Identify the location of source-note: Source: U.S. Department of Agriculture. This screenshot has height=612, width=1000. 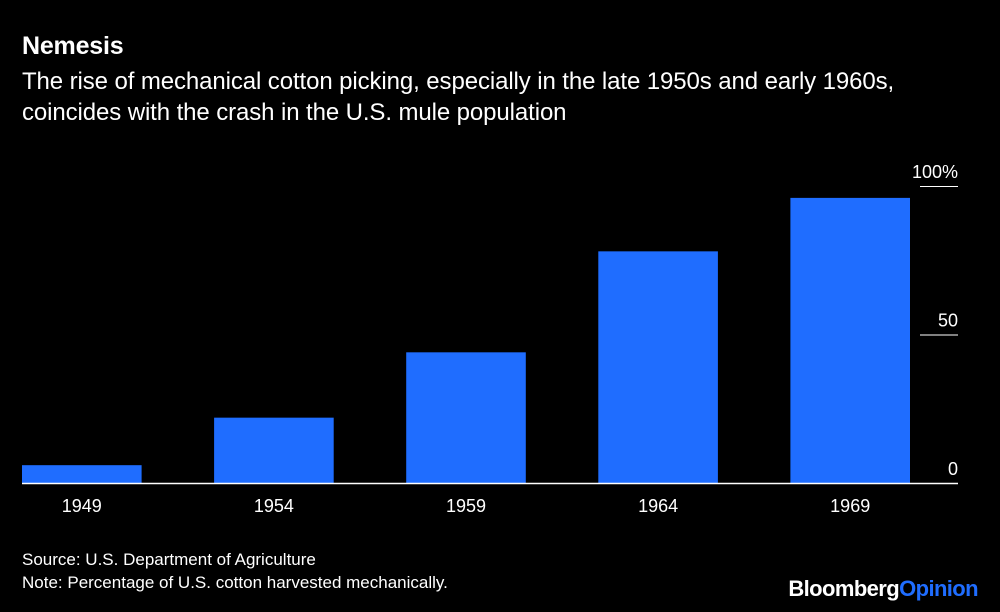
(169, 559).